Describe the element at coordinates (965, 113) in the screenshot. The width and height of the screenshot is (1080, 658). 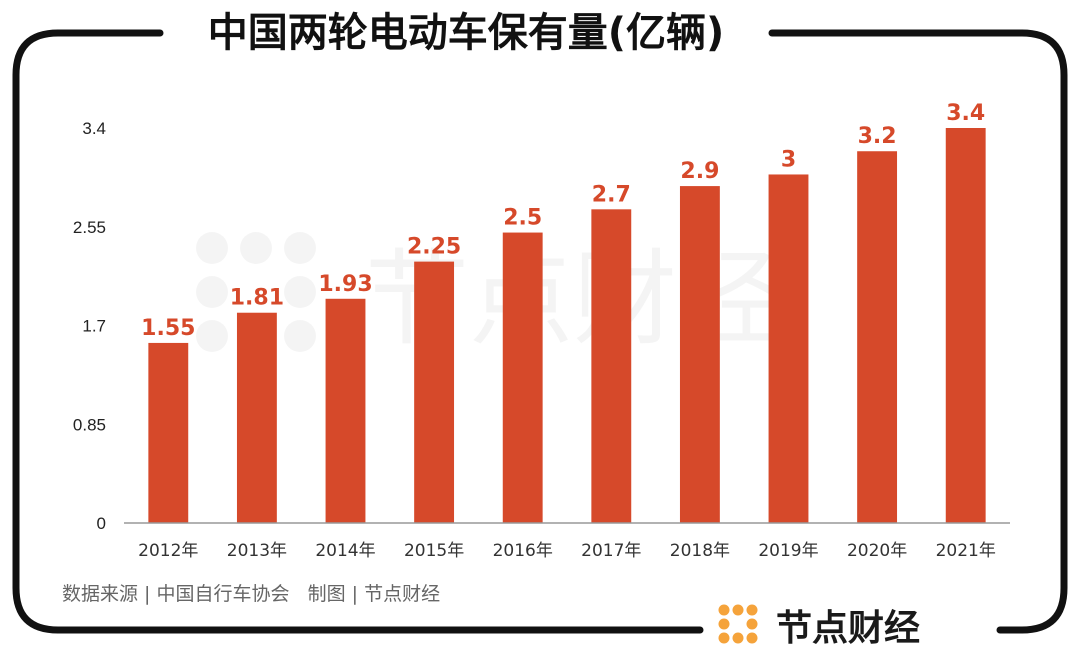
I see `data-label: 3.4` at that location.